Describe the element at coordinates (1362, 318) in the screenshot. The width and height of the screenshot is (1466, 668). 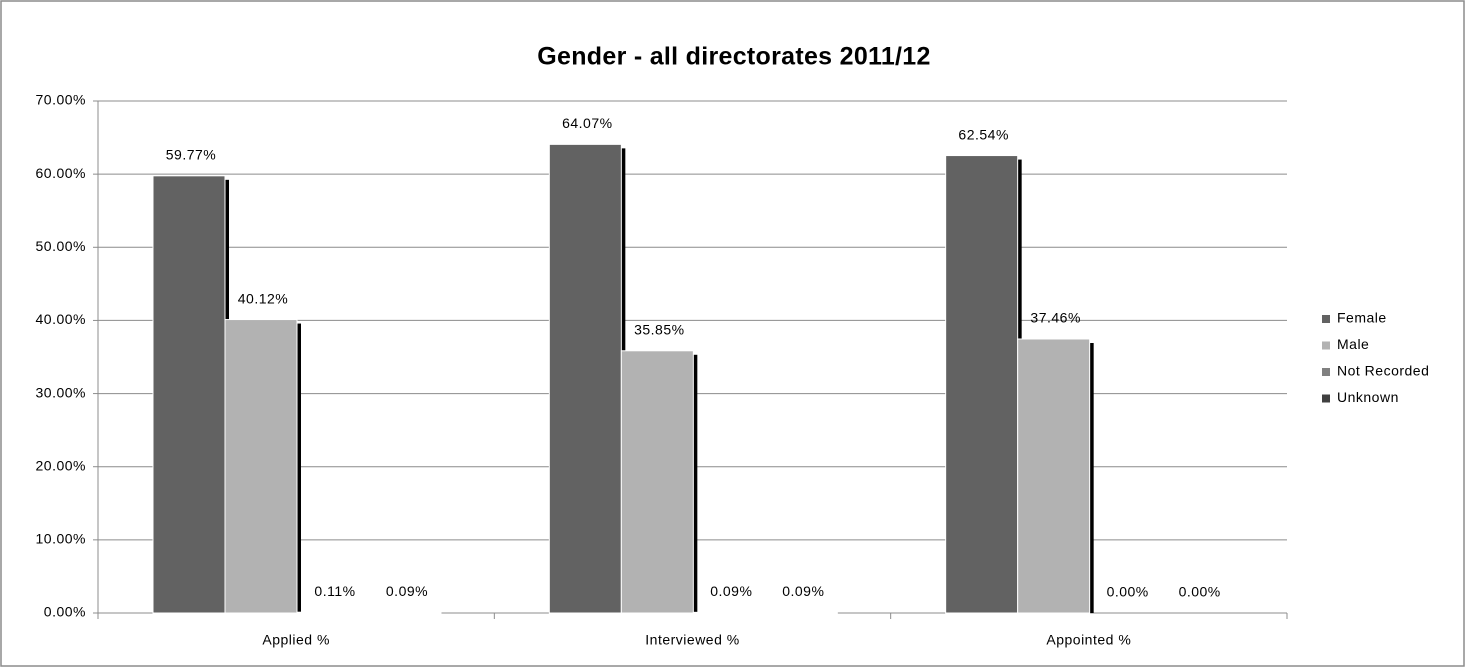
I see `legend-label: Female` at that location.